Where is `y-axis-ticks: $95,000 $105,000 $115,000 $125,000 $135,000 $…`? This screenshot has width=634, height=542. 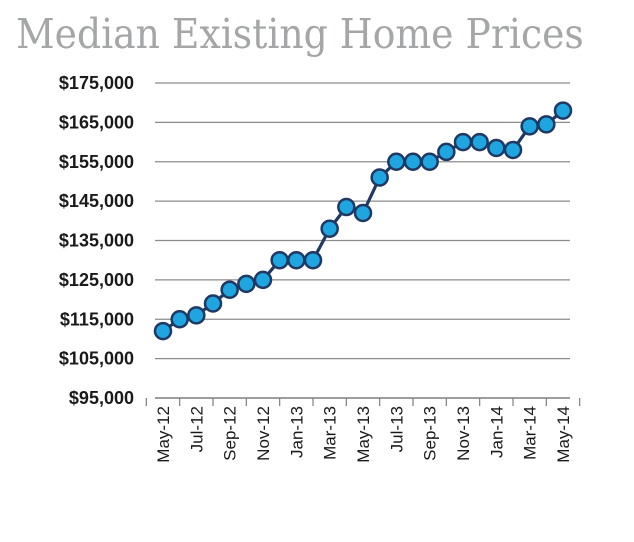
y-axis-ticks: $95,000 $105,000 $115,000 $125,000 $135,000 $… is located at coordinates (96, 240).